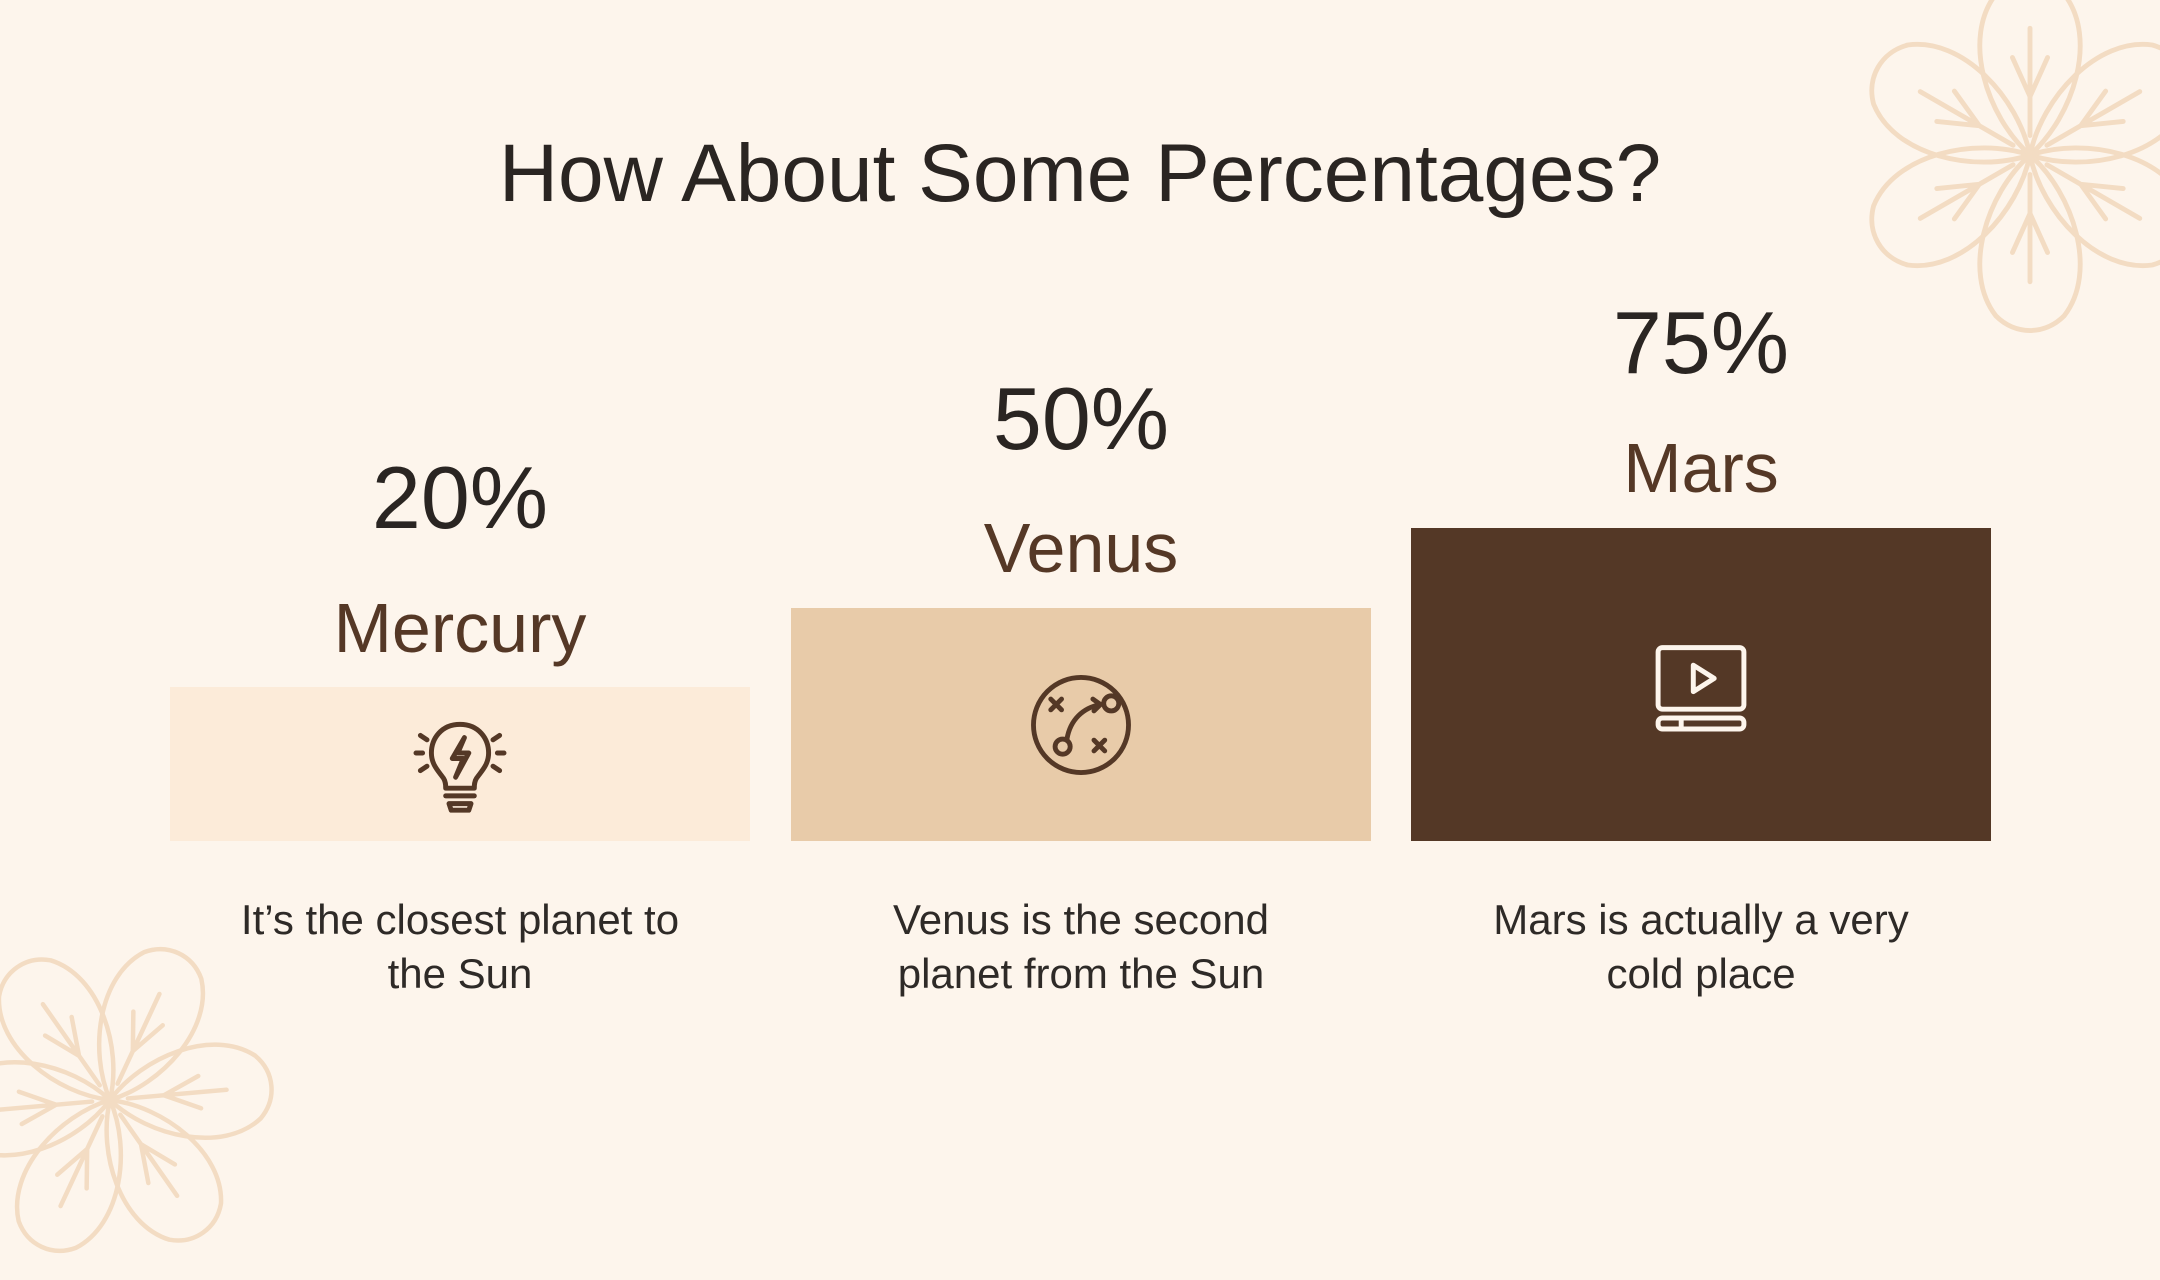 The height and width of the screenshot is (1280, 2160). Describe the element at coordinates (1701, 919) in the screenshot. I see `description-line: Mars is actually a very` at that location.